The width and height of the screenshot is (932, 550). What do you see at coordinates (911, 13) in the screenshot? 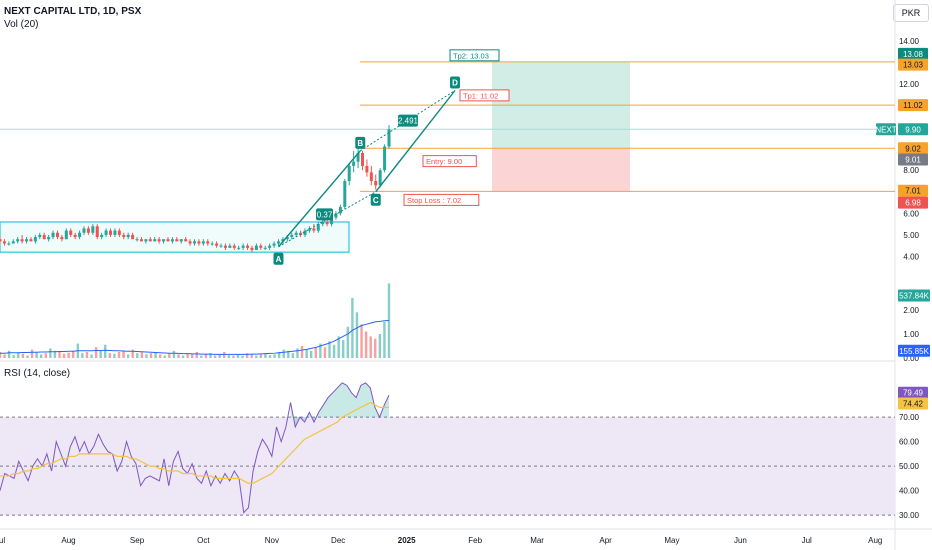
I see `currency-button: PKR` at bounding box center [911, 13].